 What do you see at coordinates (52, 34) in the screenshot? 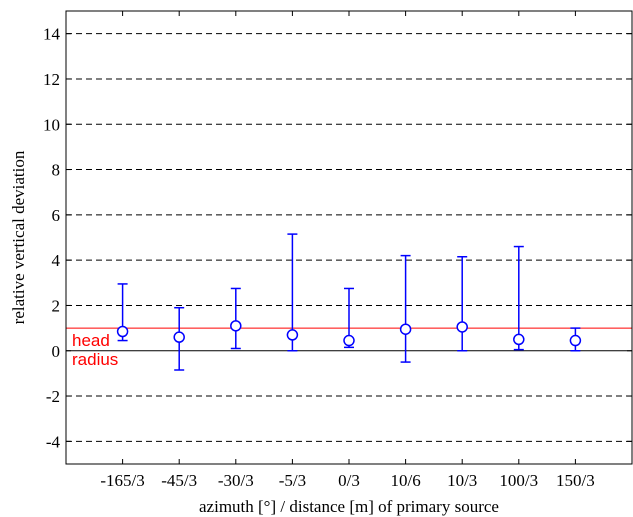
I see `y-tick-label: 14` at bounding box center [52, 34].